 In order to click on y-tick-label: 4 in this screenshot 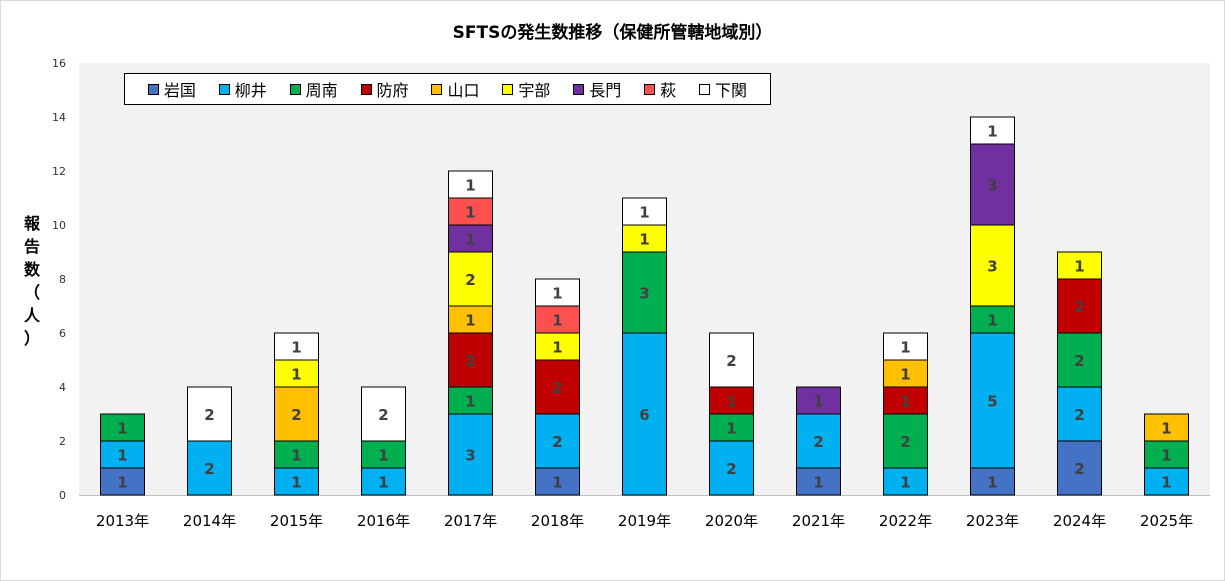, I will do `click(62, 387)`.